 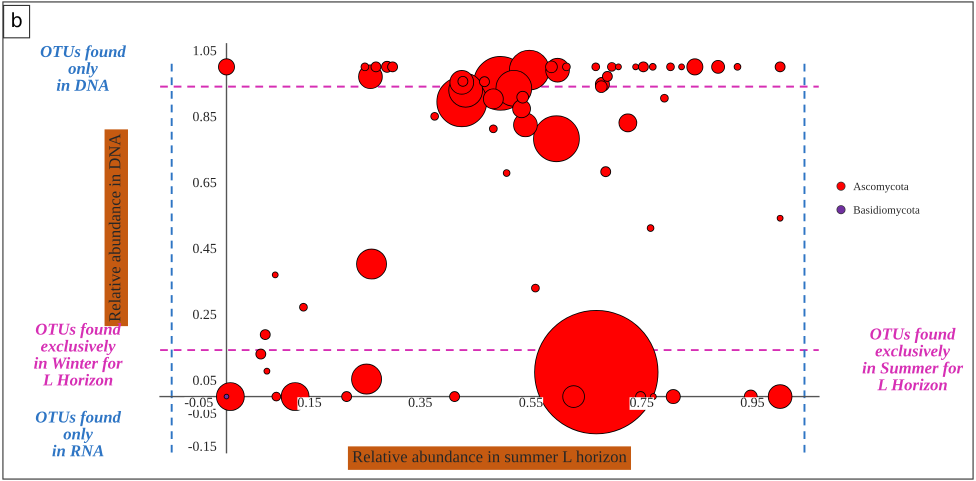 I want to click on text: b, so click(x=17, y=20).